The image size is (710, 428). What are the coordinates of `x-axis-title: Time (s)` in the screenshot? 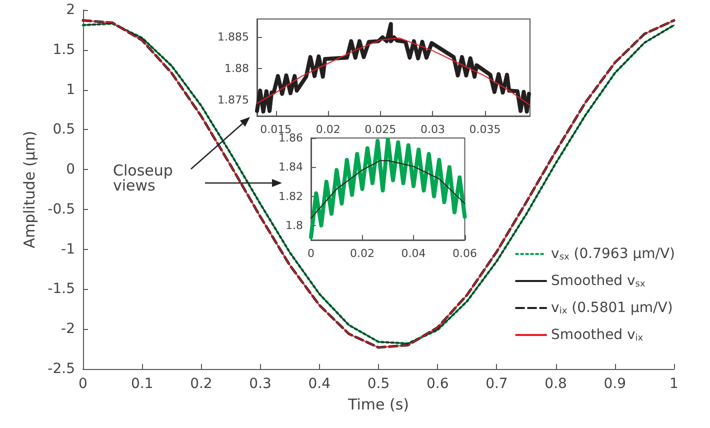 It's located at (378, 405).